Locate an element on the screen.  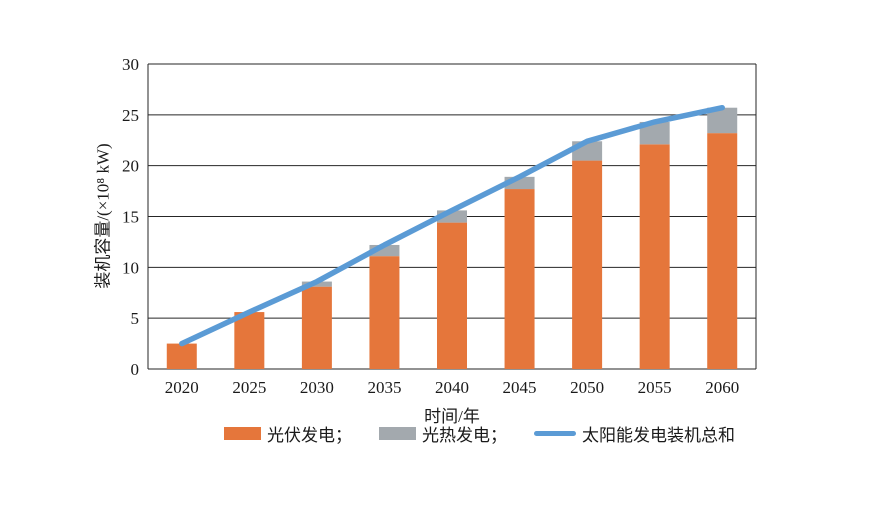
legend-item-solar-thermal: 光热发电； is located at coordinates (443, 433).